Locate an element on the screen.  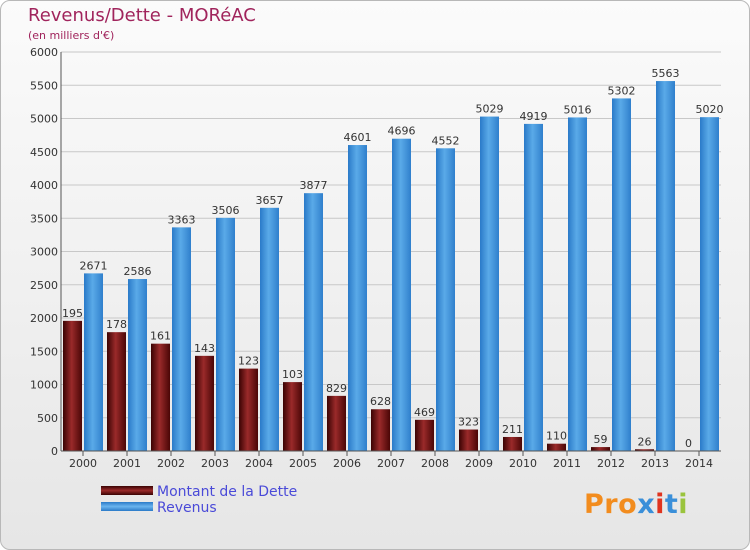
legend-swatch-debt is located at coordinates (127, 490).